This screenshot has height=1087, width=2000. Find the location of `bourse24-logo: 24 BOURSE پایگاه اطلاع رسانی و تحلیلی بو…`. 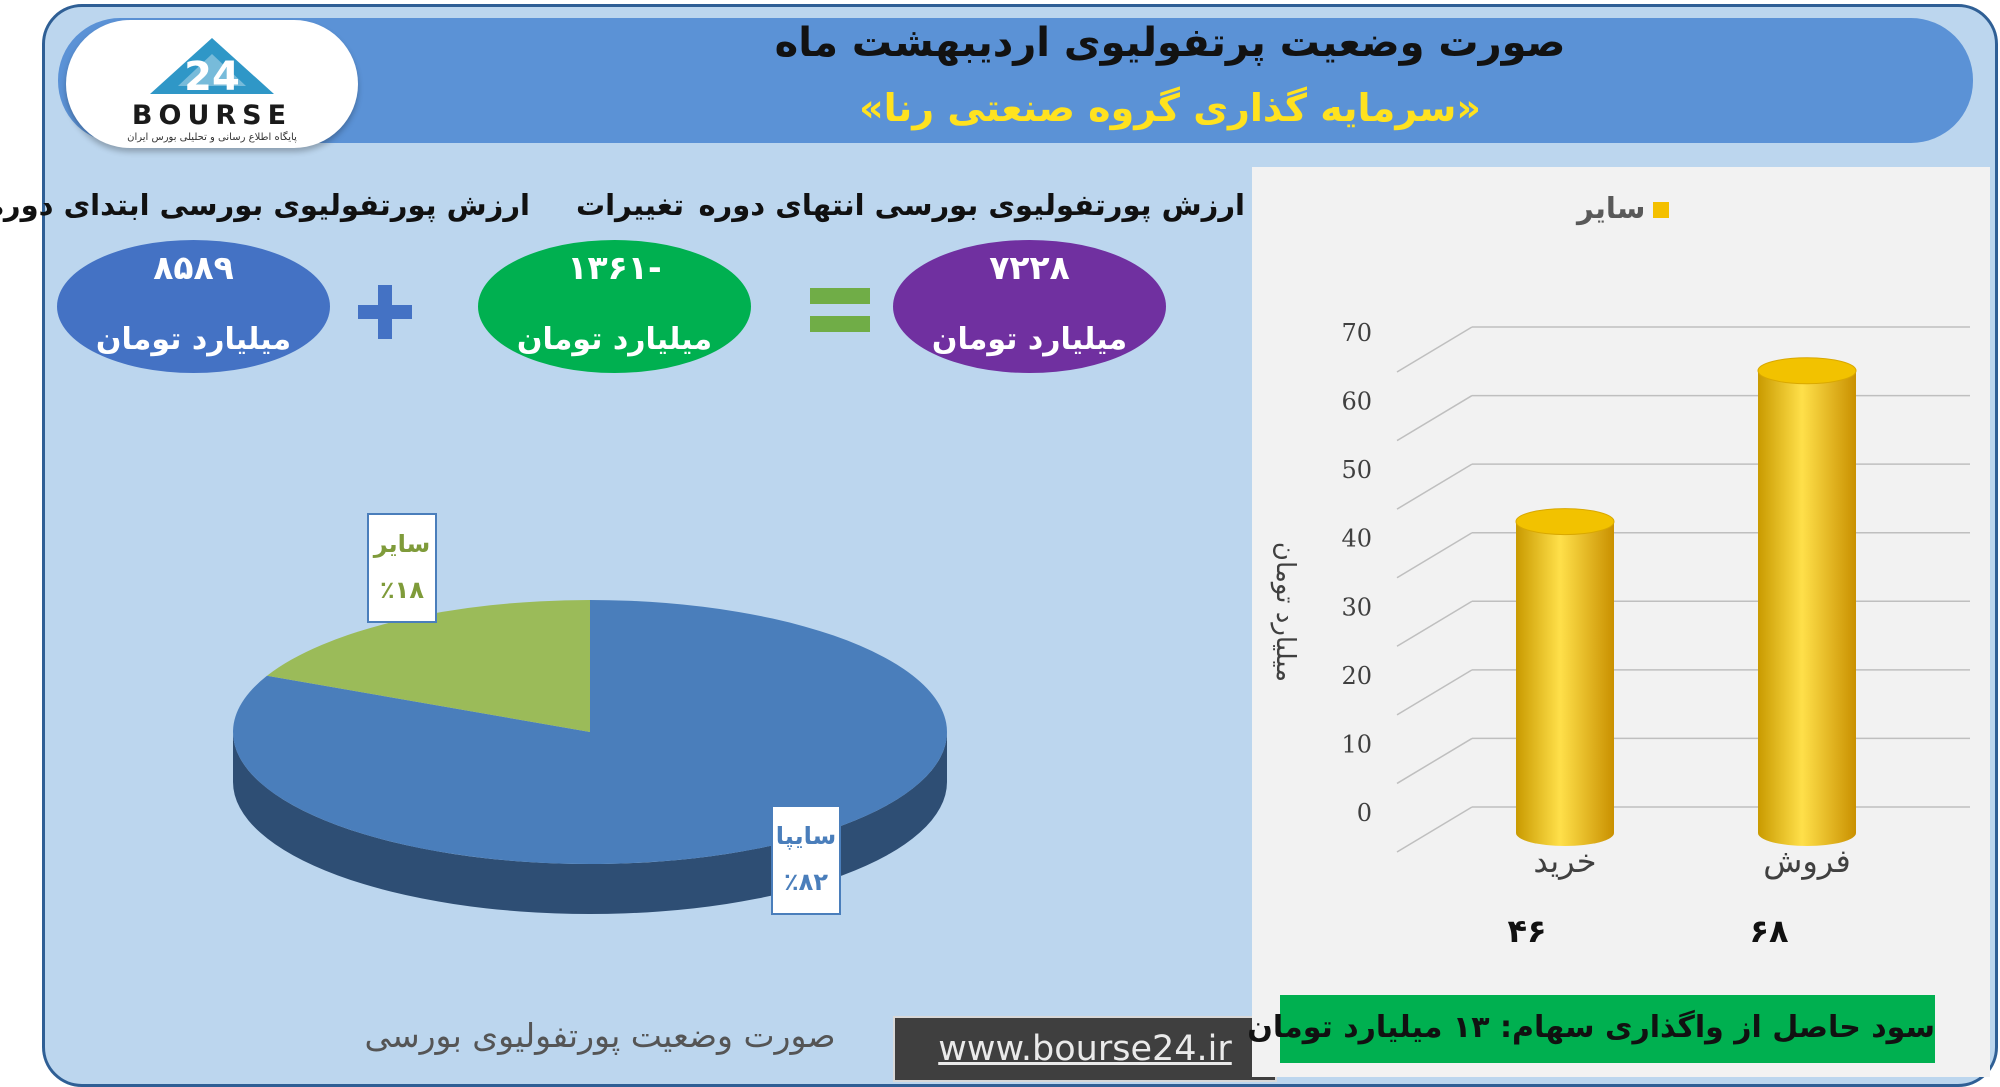

bourse24-logo: 24 BOURSE پایگاه اطلاع رسانی و تحلیلی بو… is located at coordinates (212, 84).